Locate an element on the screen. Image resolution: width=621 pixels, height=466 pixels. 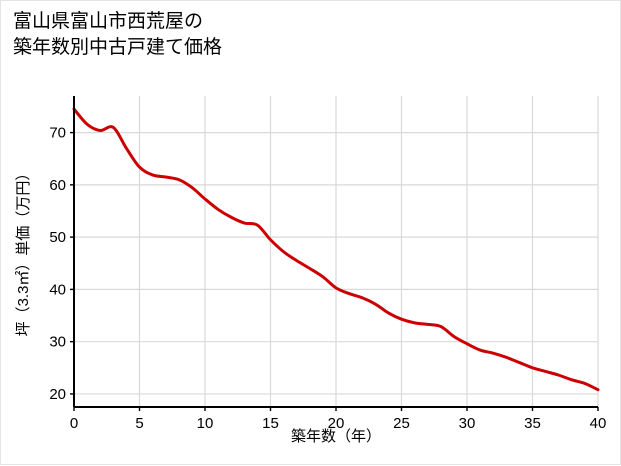
x-tick-label: 0 is located at coordinates (74, 423).